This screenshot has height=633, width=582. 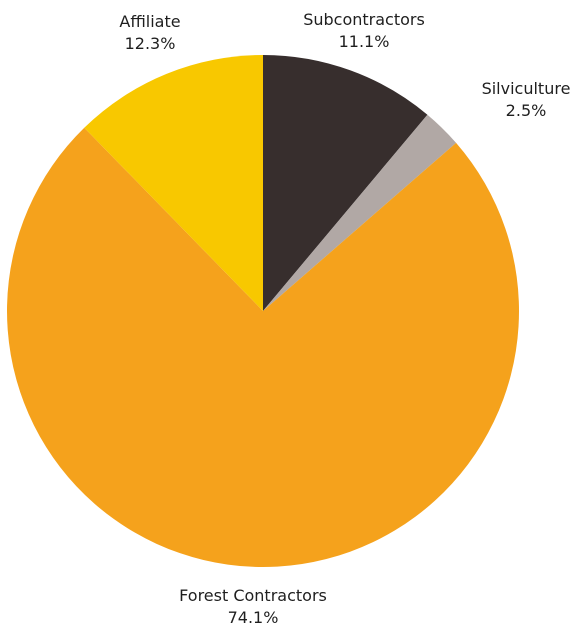 What do you see at coordinates (364, 41) in the screenshot?
I see `slice-value-subcontractors: 11.1%` at bounding box center [364, 41].